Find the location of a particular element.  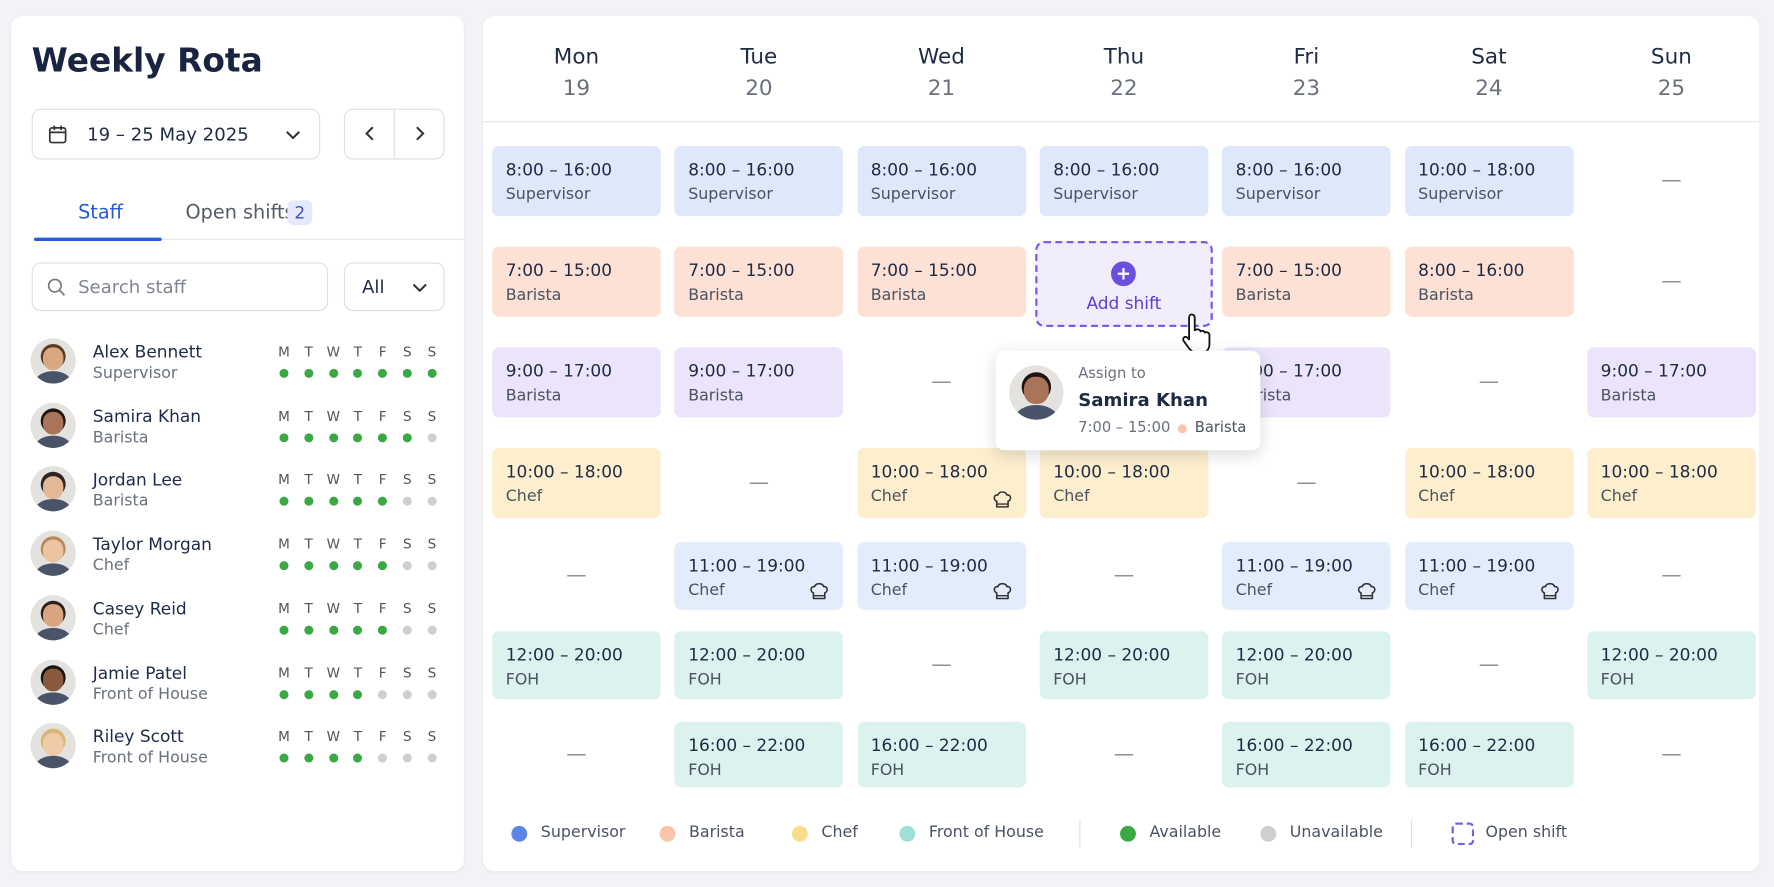

open-shift-slot: Add shift is located at coordinates (1124, 283).